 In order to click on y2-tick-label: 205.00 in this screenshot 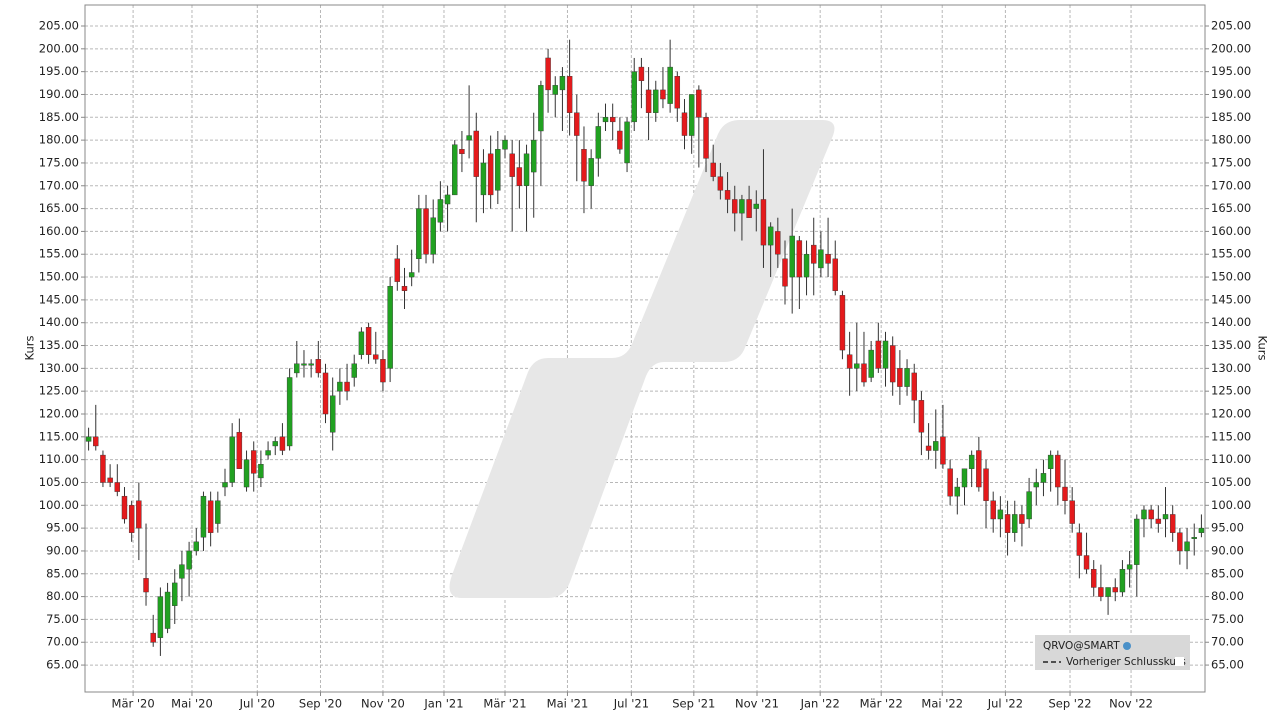, I will do `click(1231, 25)`.